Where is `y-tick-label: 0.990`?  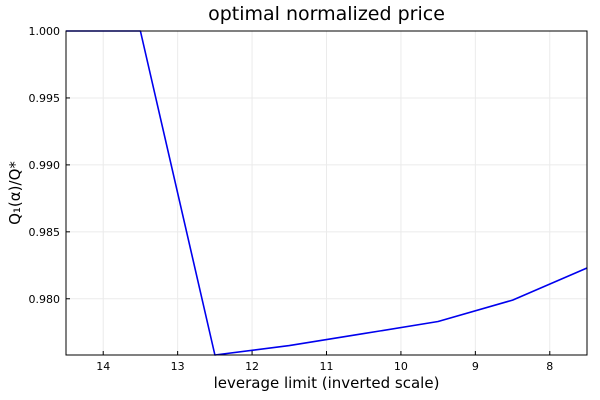 y-tick-label: 0.990 is located at coordinates (45, 165).